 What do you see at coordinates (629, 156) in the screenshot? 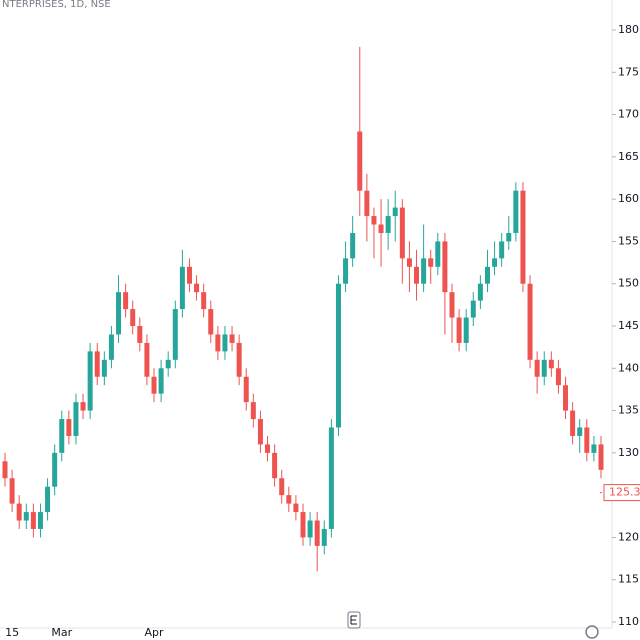
I see `y-tick-label: 165.00` at bounding box center [629, 156].